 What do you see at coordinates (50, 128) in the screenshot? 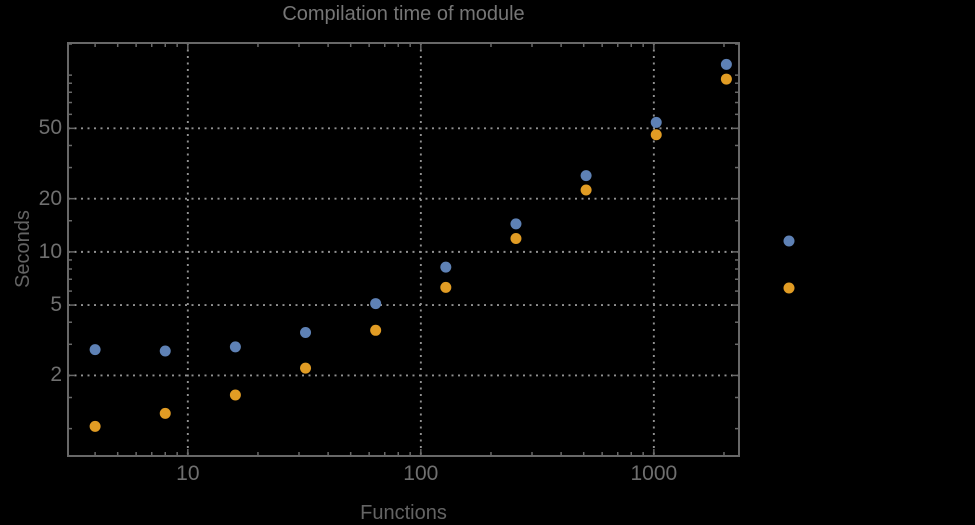
I see `y-tick-label: 50` at bounding box center [50, 128].